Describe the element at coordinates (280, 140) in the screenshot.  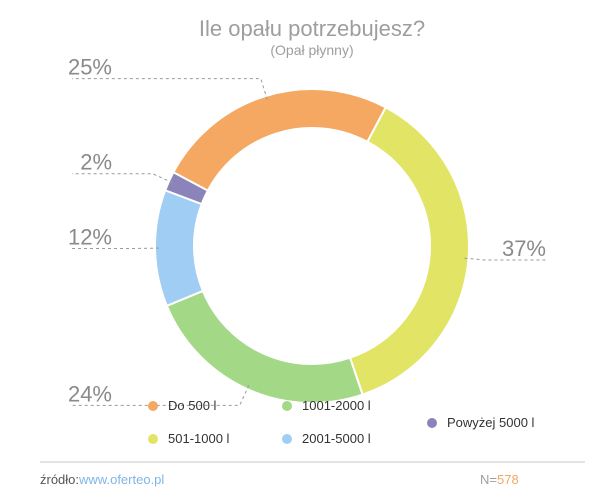
I see `slice-do-500-l` at that location.